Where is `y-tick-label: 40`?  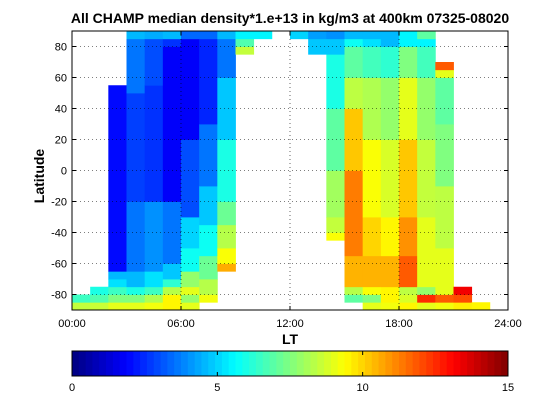
y-tick-label: 40 is located at coordinates (61, 110).